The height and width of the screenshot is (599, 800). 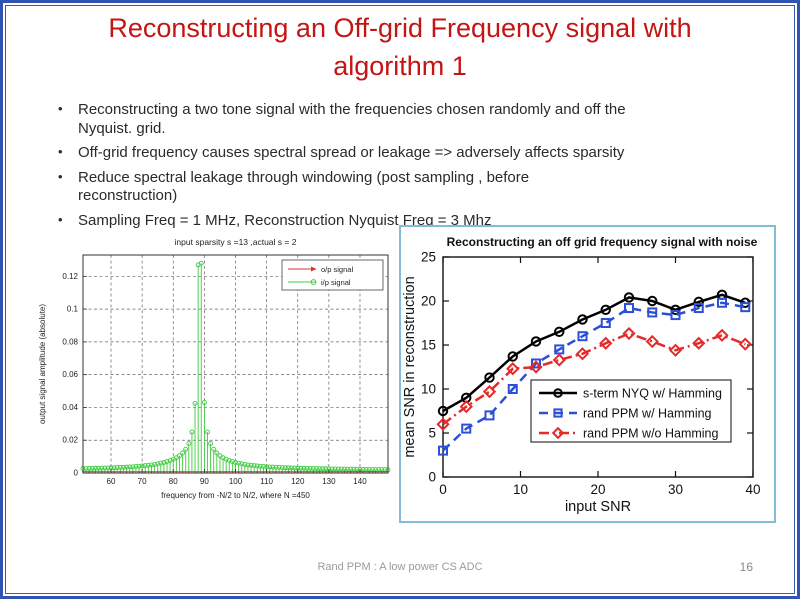 I want to click on footer-text: Rand PPM : A low power CS ADC, so click(x=400, y=567).